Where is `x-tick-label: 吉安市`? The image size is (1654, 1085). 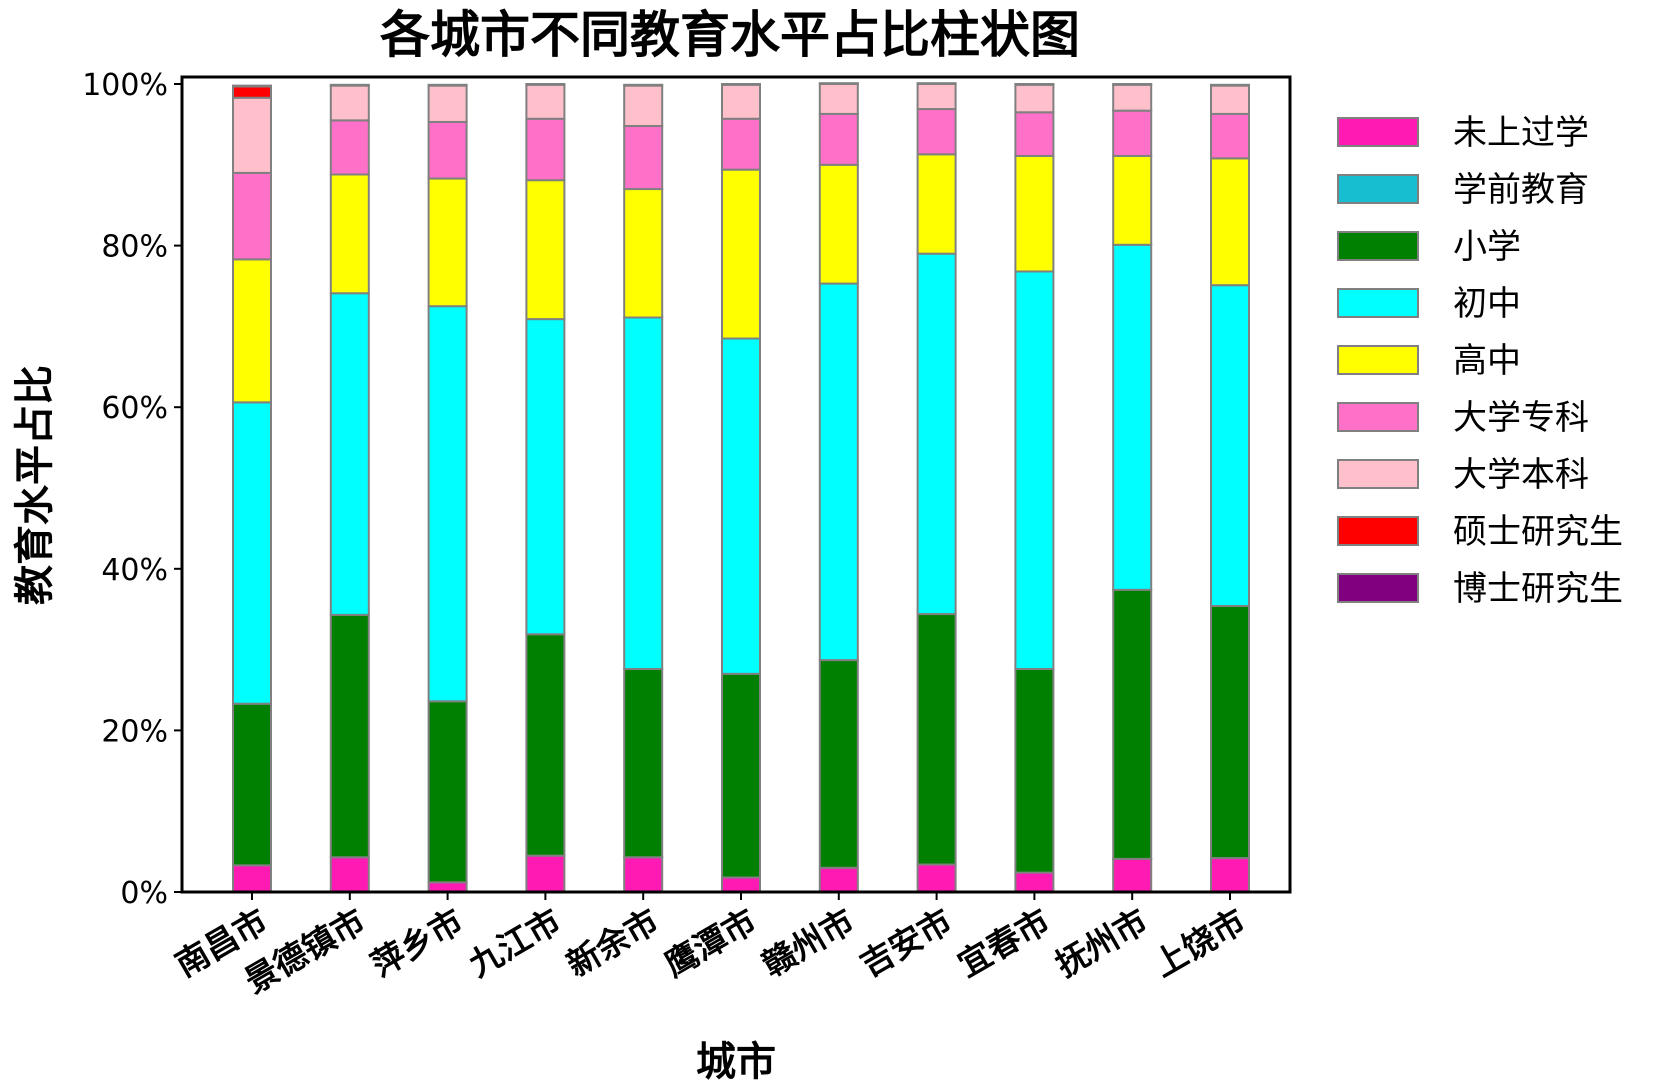 x-tick-label: 吉安市 is located at coordinates (905, 942).